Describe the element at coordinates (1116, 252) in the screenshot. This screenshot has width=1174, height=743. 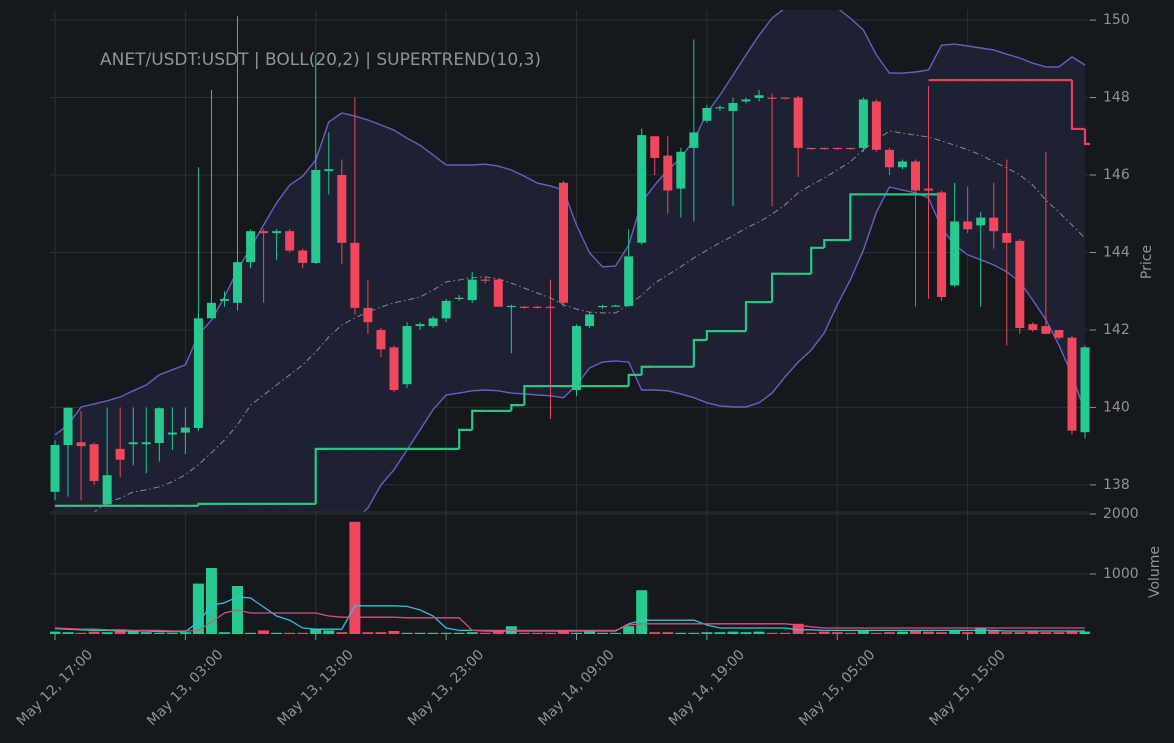
I see `y-tick-label: 144` at that location.